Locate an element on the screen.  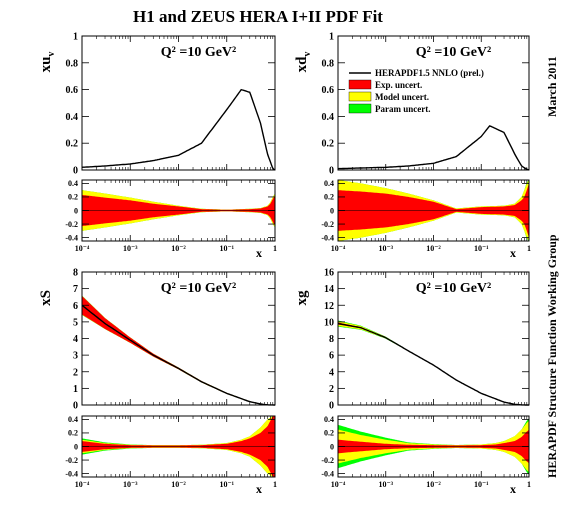
xS-ratio-ytick-label: 0.4 is located at coordinates (73, 419).